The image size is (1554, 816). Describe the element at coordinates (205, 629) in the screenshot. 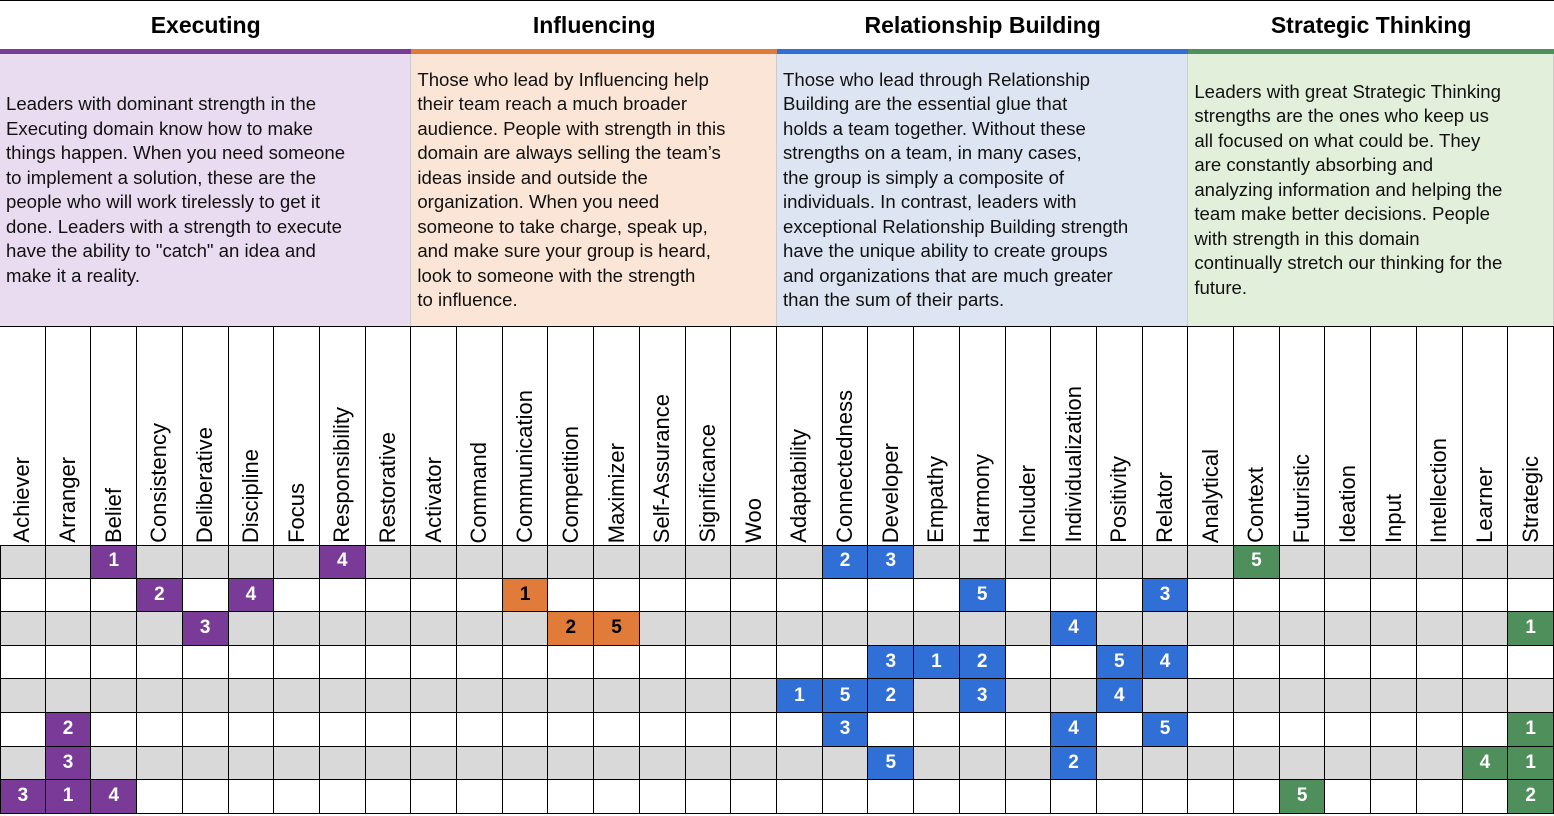

I see `rank-cell: 3` at that location.